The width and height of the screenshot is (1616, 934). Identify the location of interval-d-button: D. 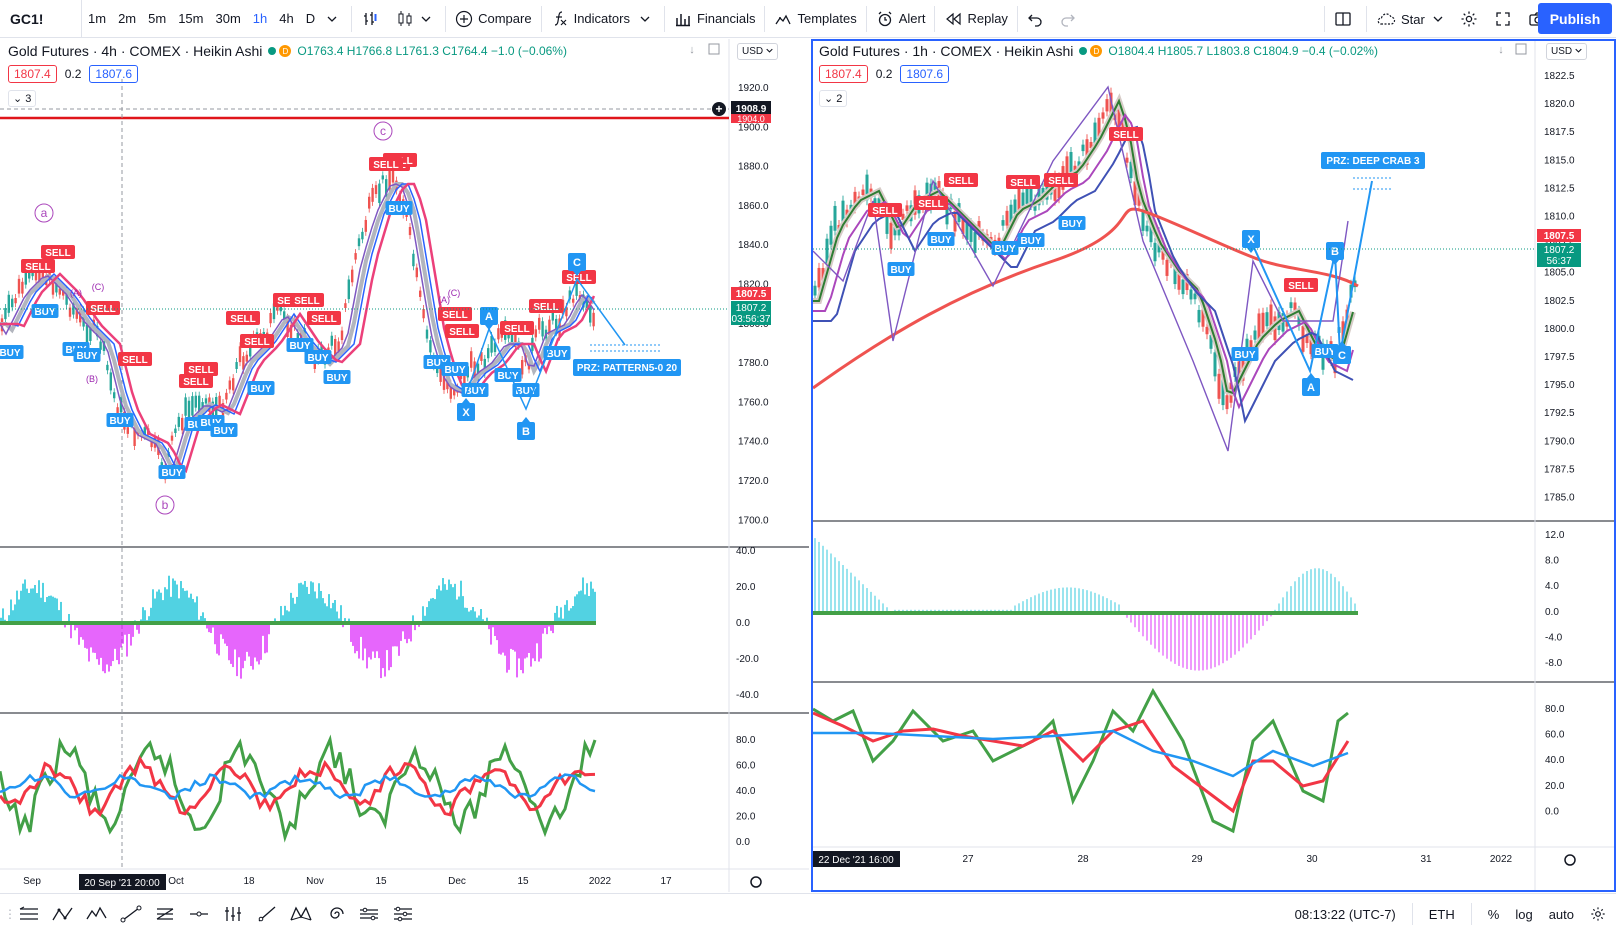
(310, 18).